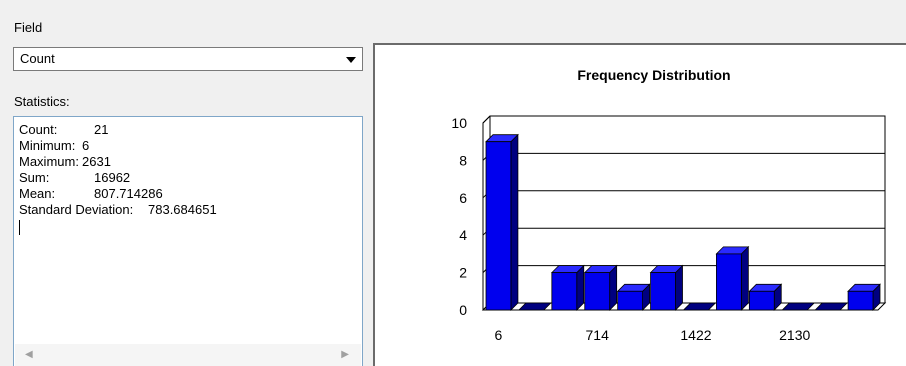 Image resolution: width=906 pixels, height=366 pixels. Describe the element at coordinates (49, 161) in the screenshot. I see `stat-maximum-name: Maximum:` at that location.